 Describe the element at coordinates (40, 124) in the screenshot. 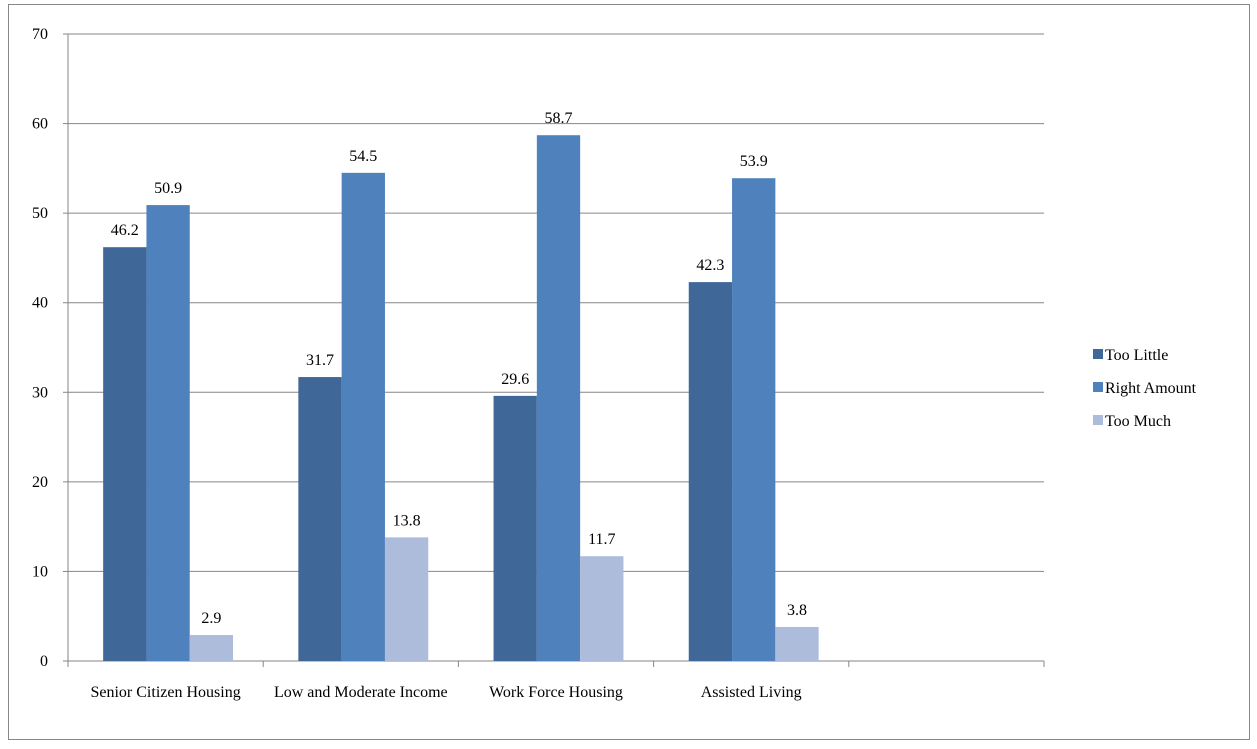

I see `y-tick-label: 60` at that location.